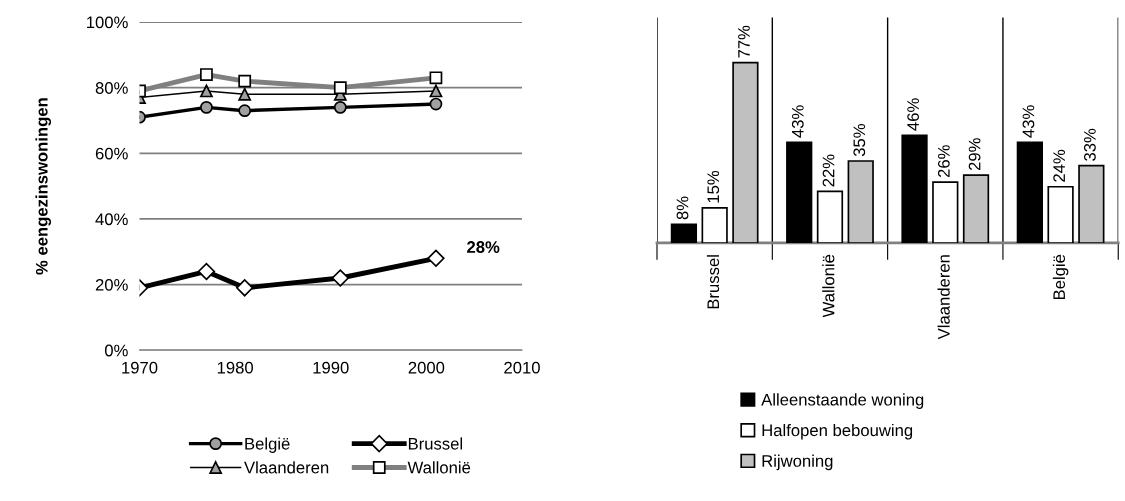 Image resolution: width=1125 pixels, height=501 pixels. What do you see at coordinates (111, 153) in the screenshot?
I see `y-tick-label: 60%` at bounding box center [111, 153].